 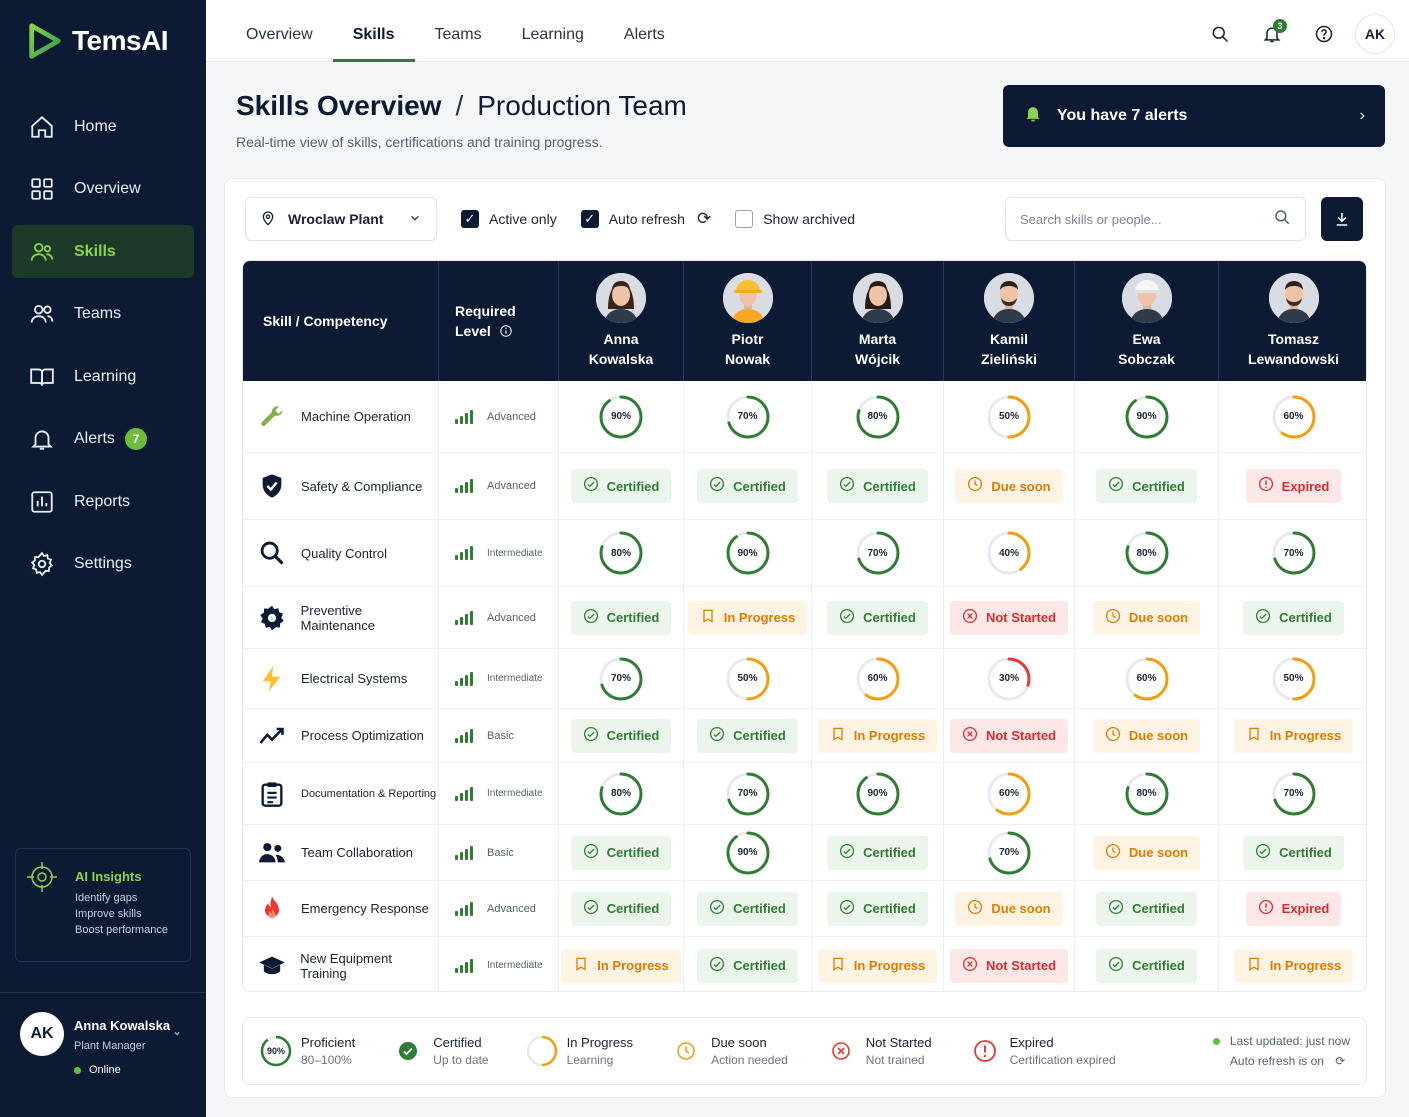 I want to click on person-column-header: Ewa Sobczak, so click(x=1147, y=321).